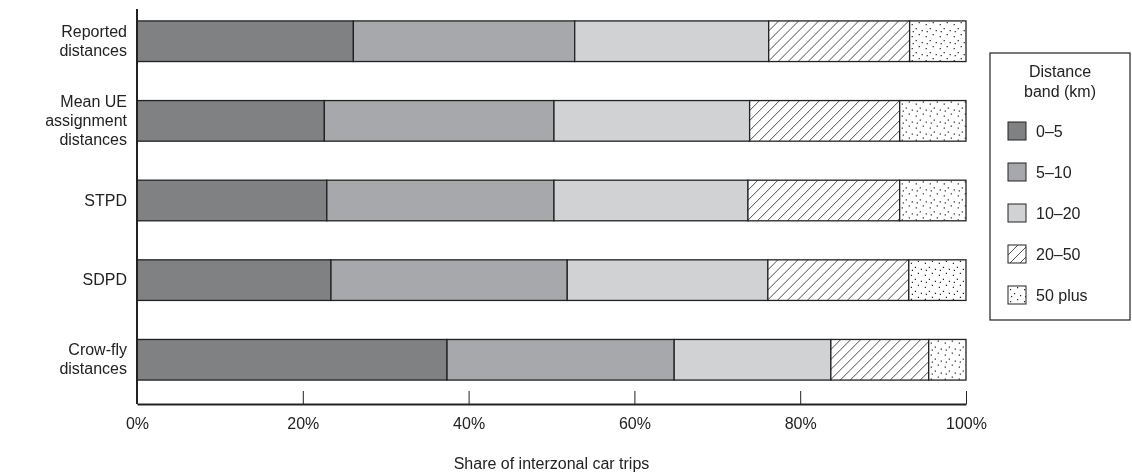 Image resolution: width=1132 pixels, height=475 pixels. What do you see at coordinates (1054, 172) in the screenshot?
I see `legend-label: 5–10` at bounding box center [1054, 172].